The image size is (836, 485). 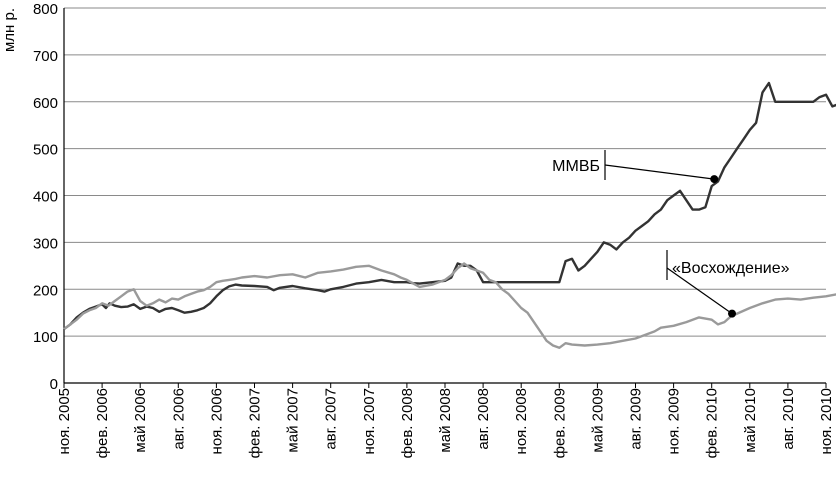 I want to click on annotation-label-voskhozhdenie: «Восхождение», so click(x=731, y=268).